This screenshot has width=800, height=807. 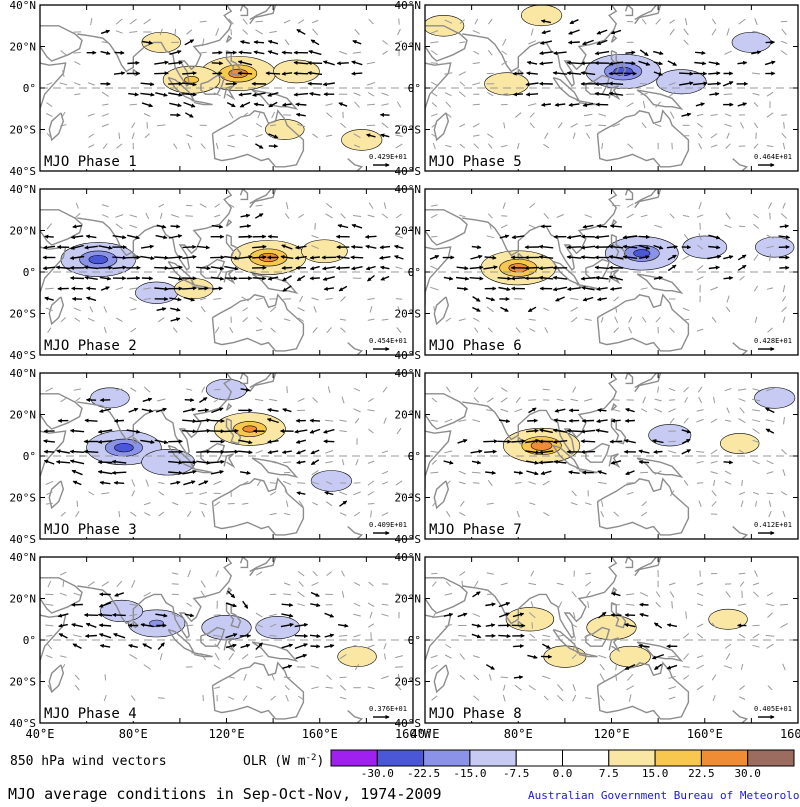 I want to click on reference-vector-label: 0.405E+01, so click(x=773, y=709).